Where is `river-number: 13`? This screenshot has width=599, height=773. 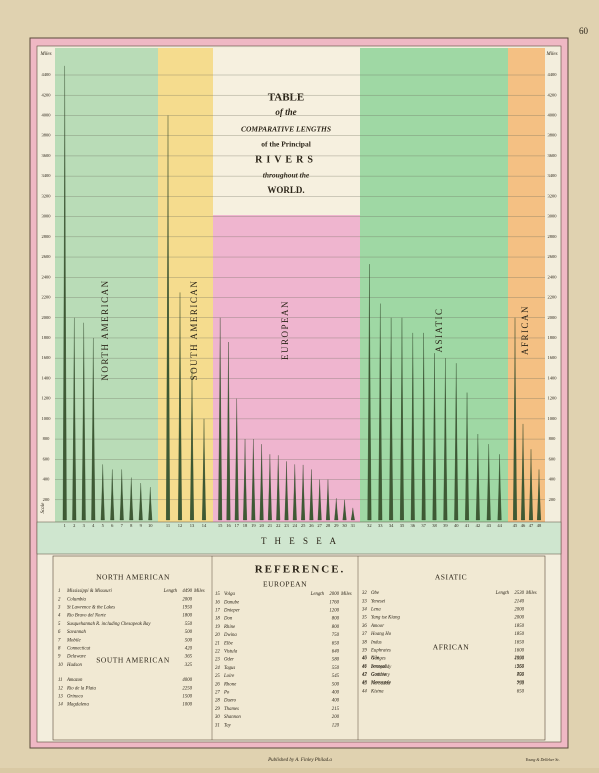 river-number: 13 is located at coordinates (192, 525).